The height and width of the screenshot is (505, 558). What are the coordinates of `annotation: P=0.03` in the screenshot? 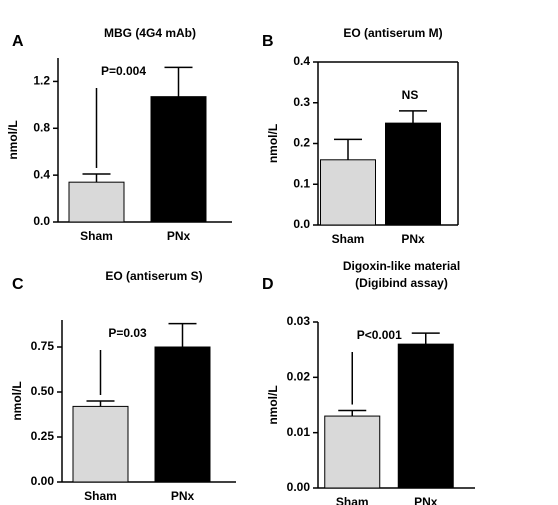 It's located at (127, 333).